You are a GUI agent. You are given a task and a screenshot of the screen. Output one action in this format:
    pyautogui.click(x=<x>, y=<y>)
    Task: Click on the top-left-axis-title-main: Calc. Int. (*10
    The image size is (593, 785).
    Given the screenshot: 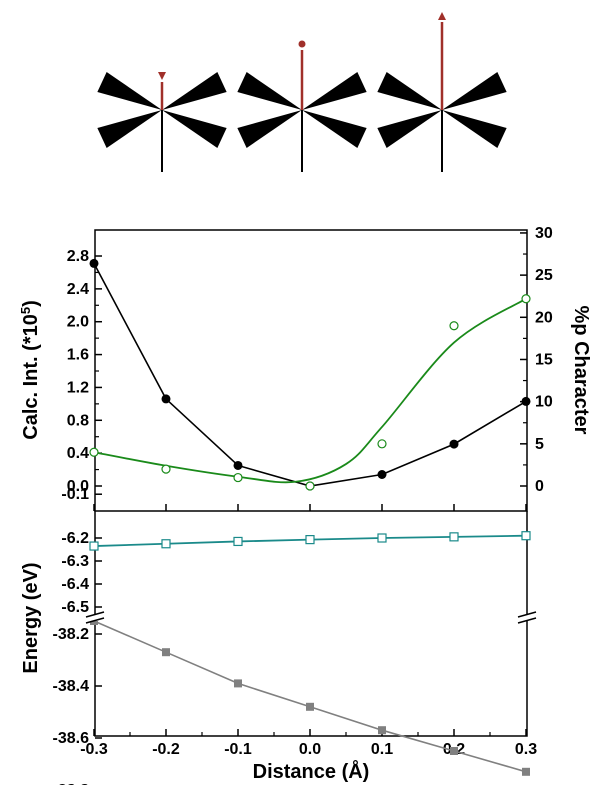 What is the action you would take?
    pyautogui.click(x=31, y=377)
    